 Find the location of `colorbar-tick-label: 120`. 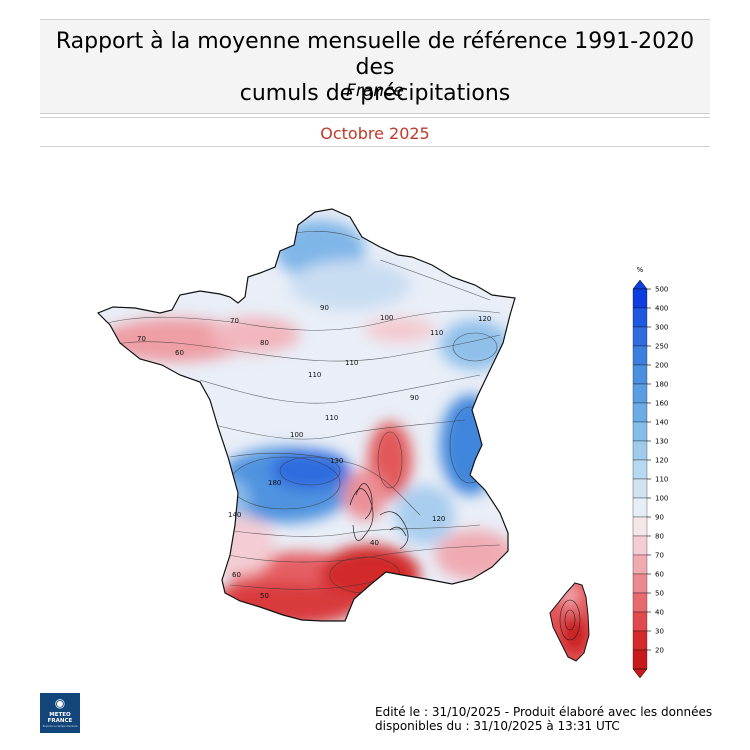

colorbar-tick-label: 120 is located at coordinates (661, 461).